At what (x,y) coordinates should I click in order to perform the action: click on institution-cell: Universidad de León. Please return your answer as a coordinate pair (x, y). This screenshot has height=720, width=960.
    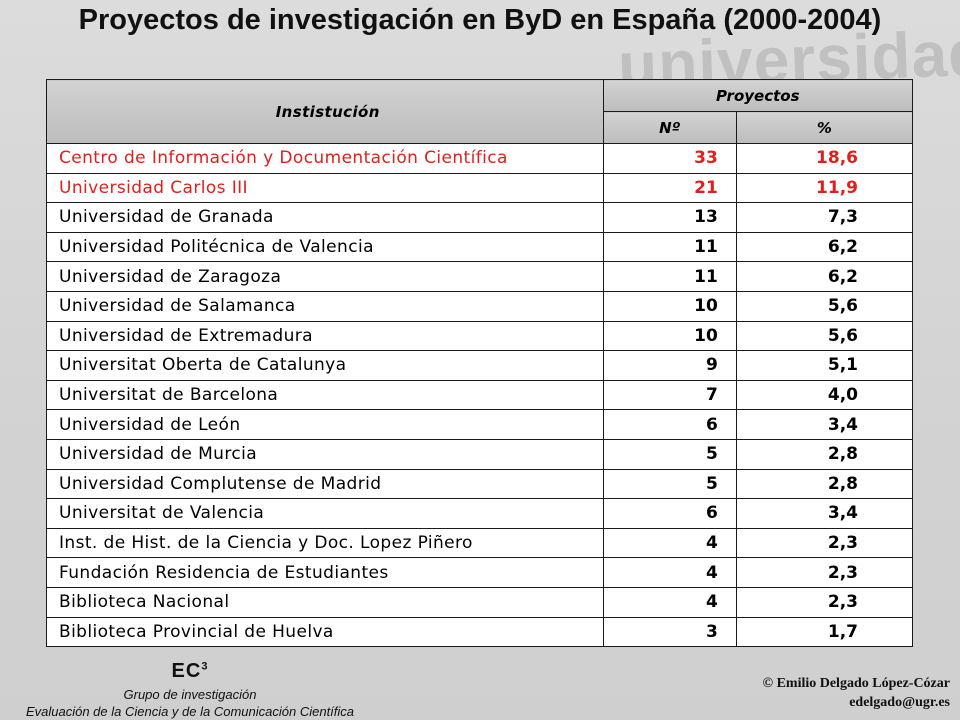
    Looking at the image, I should click on (325, 424).